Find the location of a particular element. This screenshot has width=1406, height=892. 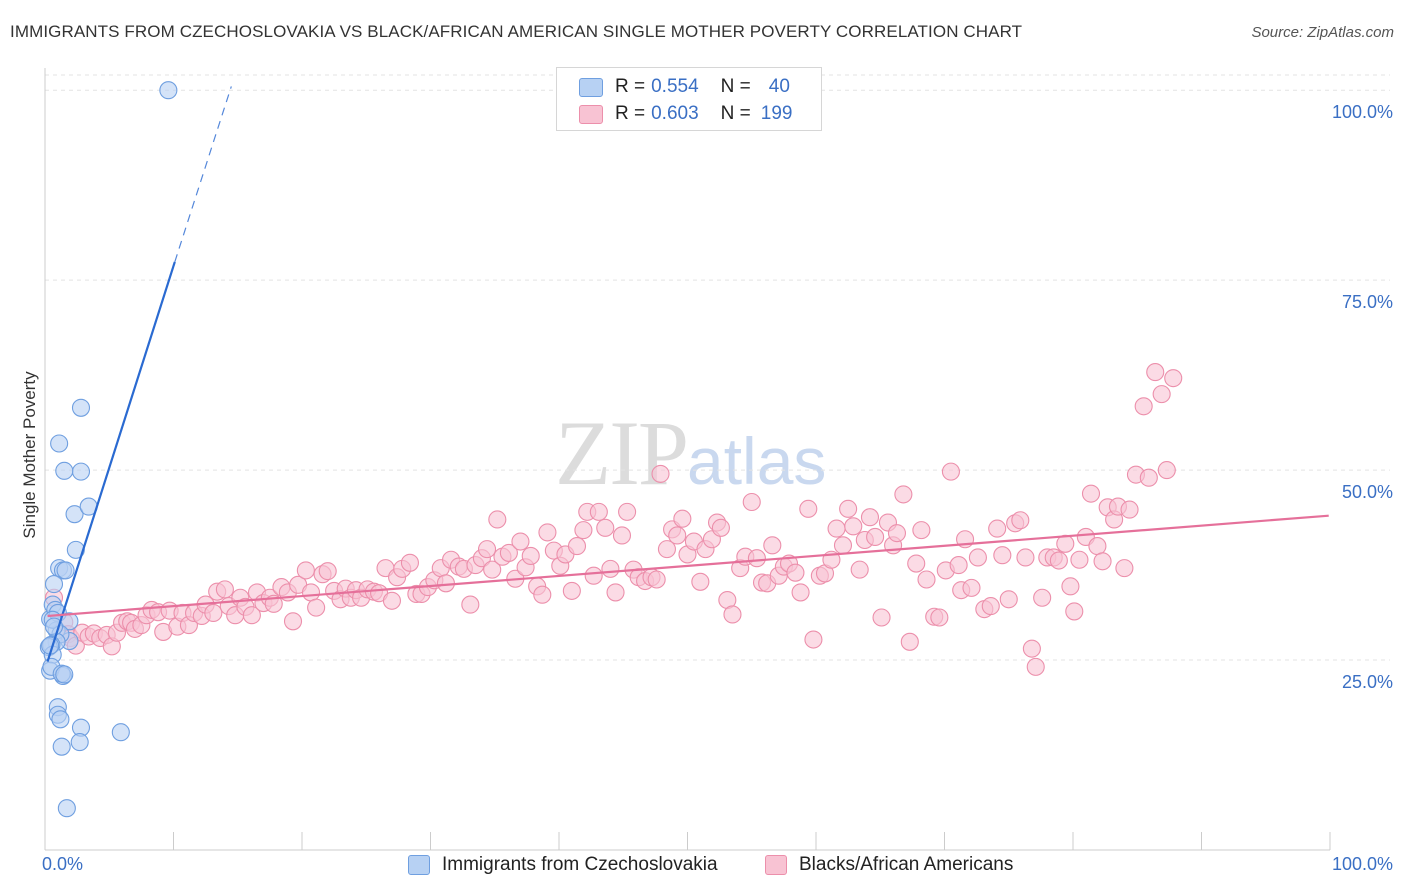

bottom-legend-black-african-american: Blacks/African Americans is located at coordinates (889, 865).